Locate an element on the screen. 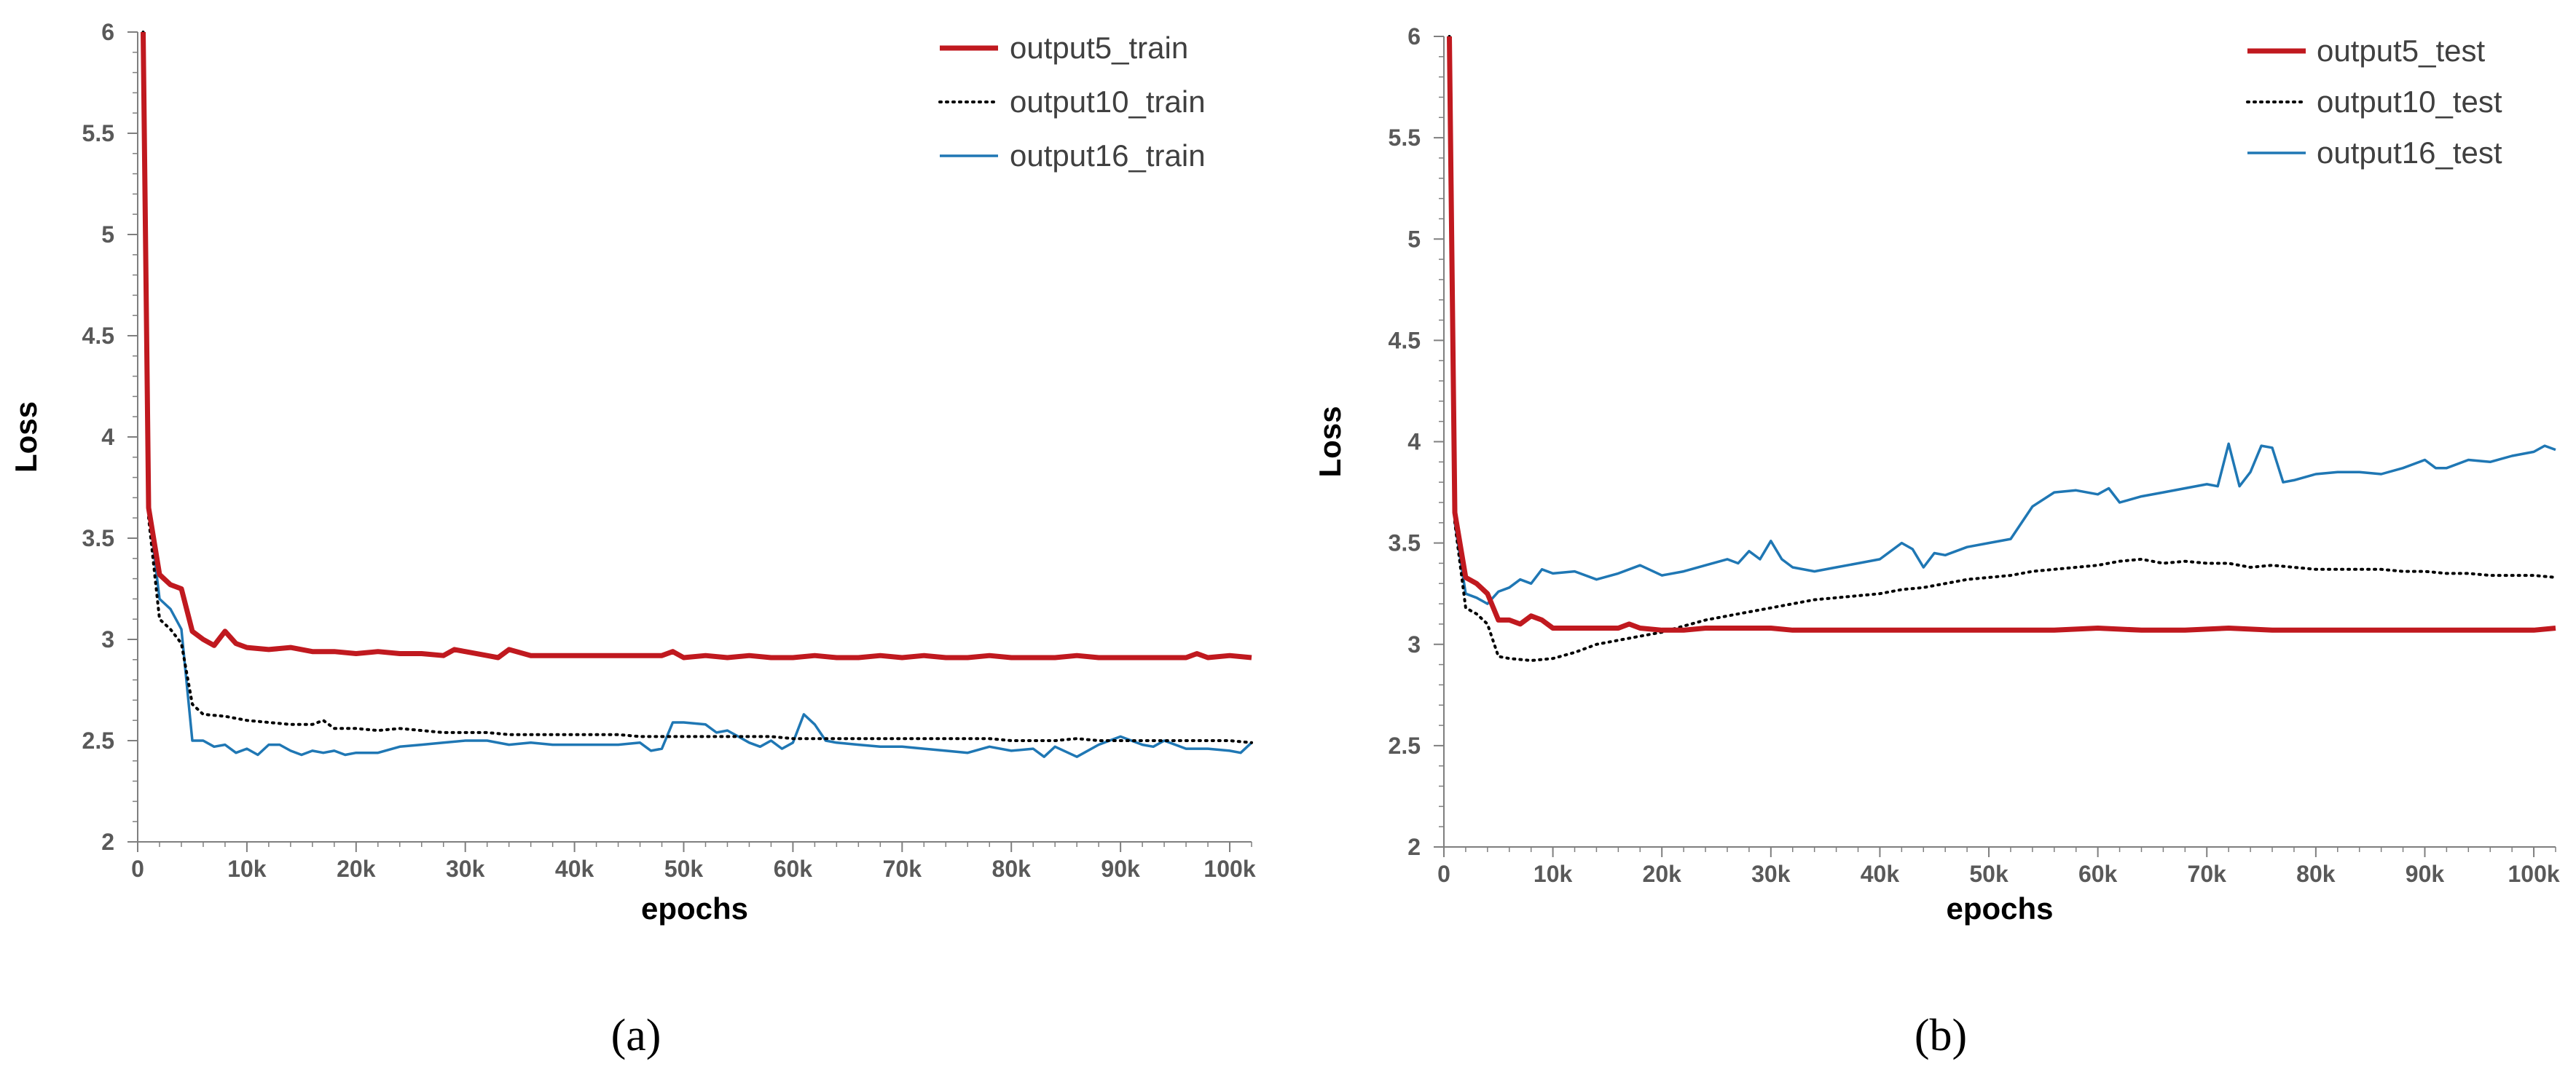 Image resolution: width=2576 pixels, height=1080 pixels. panel-b-y-tick-label: 3.5 is located at coordinates (1405, 543).